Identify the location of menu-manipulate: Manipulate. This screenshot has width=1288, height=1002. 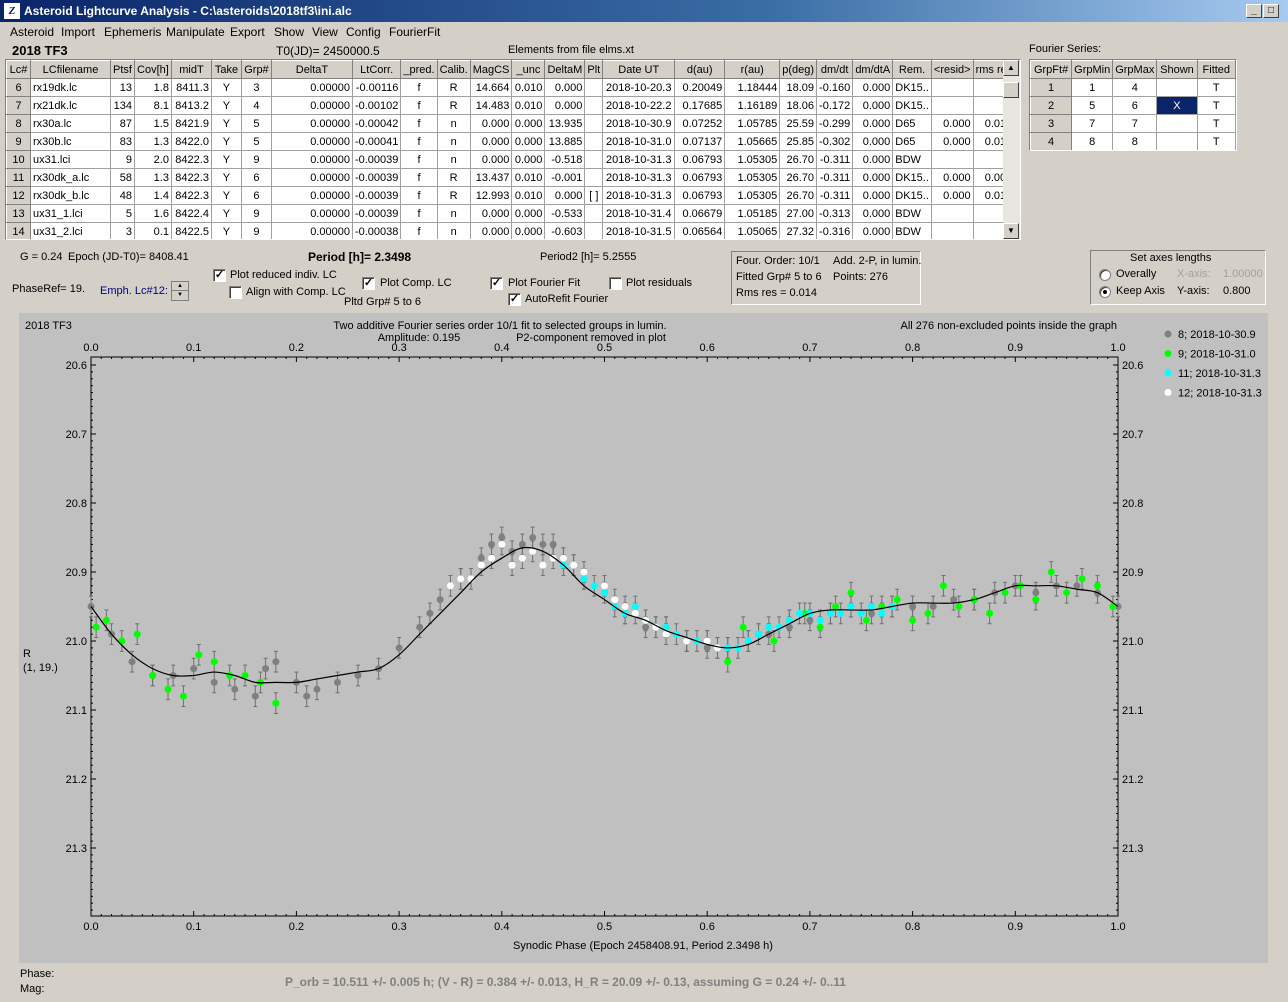
(195, 32).